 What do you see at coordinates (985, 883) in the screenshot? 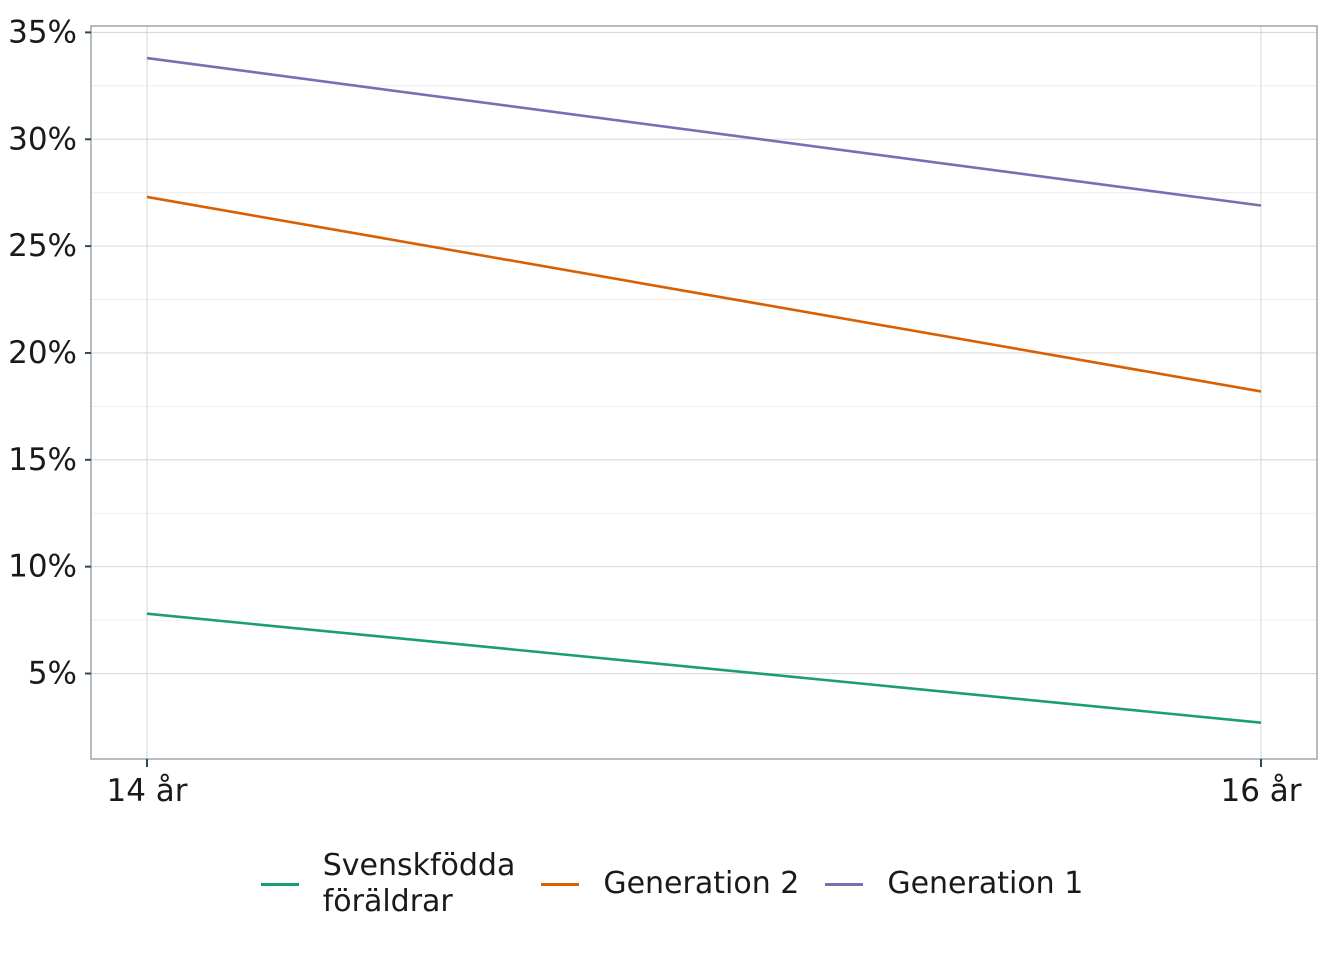
I see `legend-label-generation-1: Generation 1` at bounding box center [985, 883].